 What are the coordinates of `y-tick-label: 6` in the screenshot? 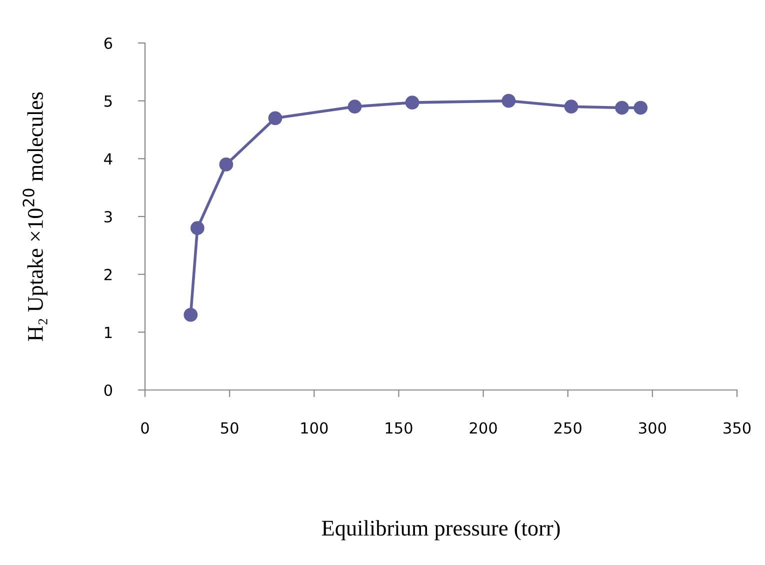 It's located at (108, 43).